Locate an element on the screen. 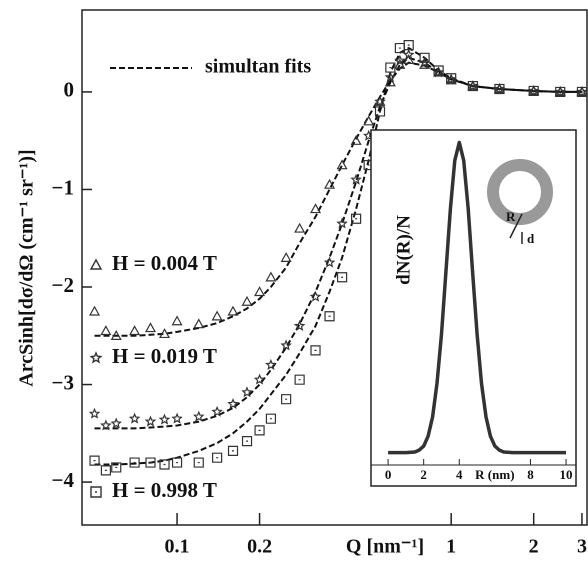 This screenshot has height=561, width=588. x-tick-label: 0.2 is located at coordinates (259, 547).